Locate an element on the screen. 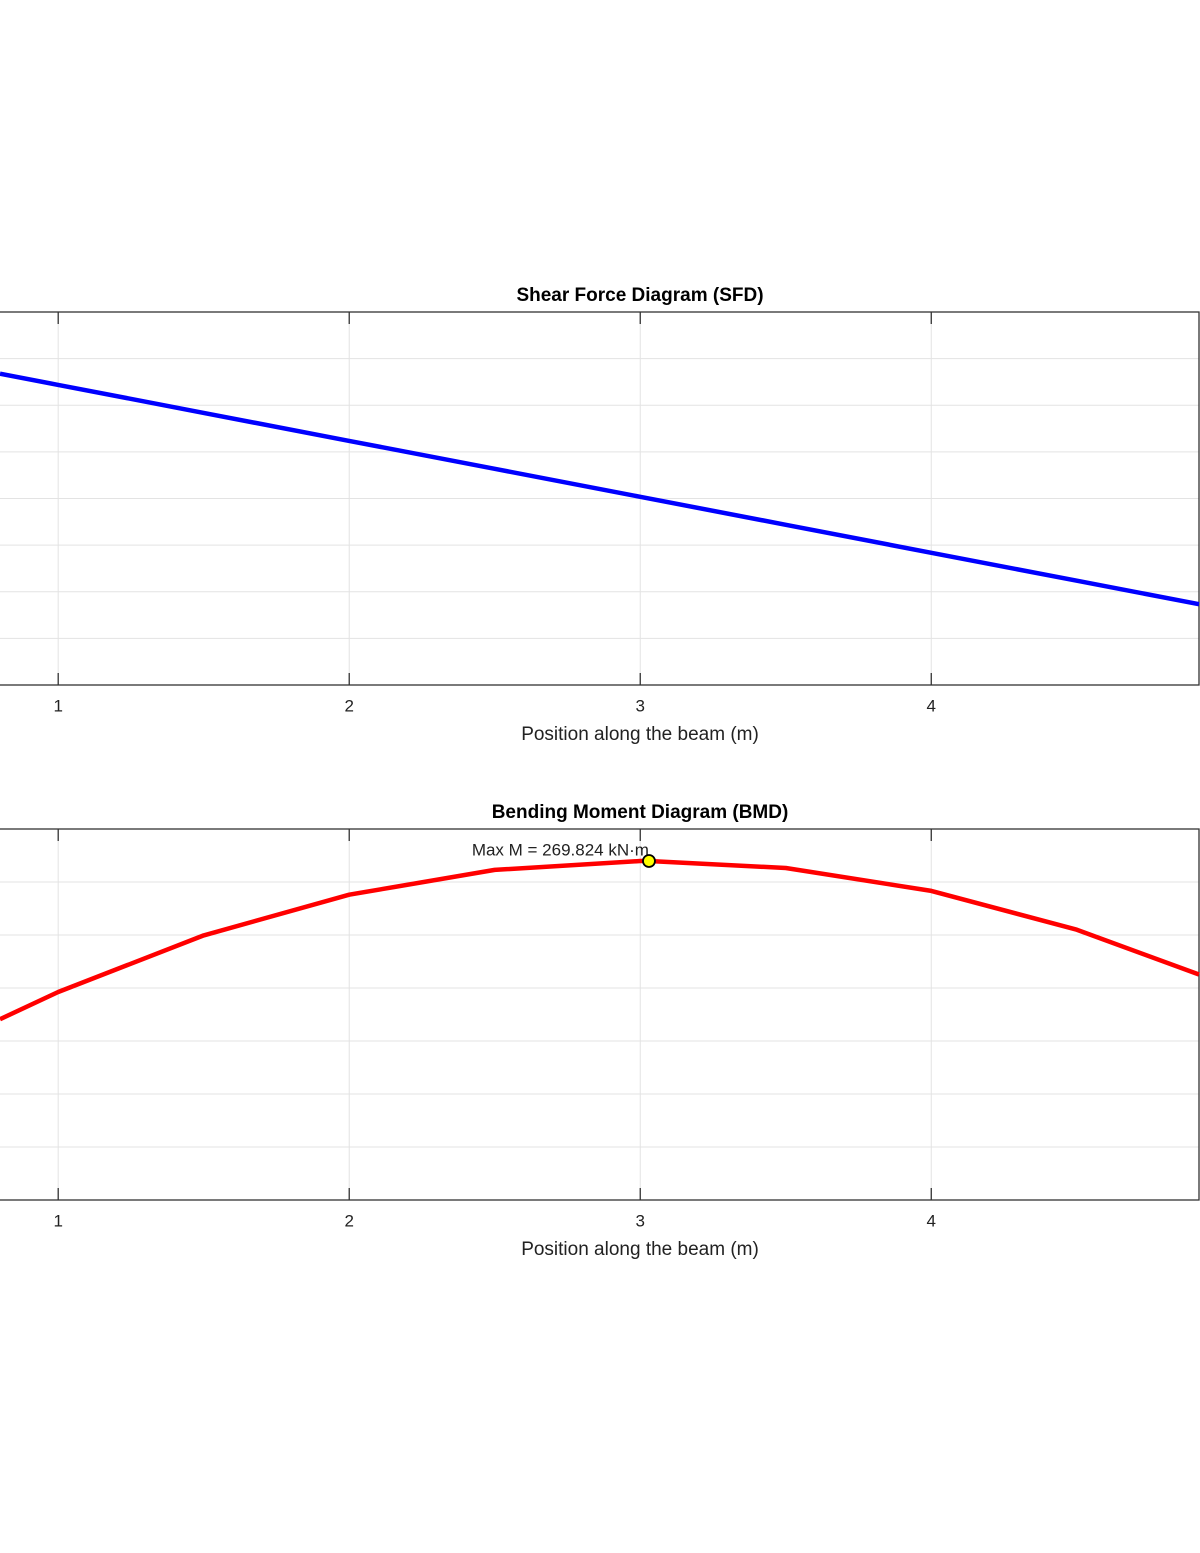  chart-title: Shear Force Diagram (SFD) is located at coordinates (639, 295).